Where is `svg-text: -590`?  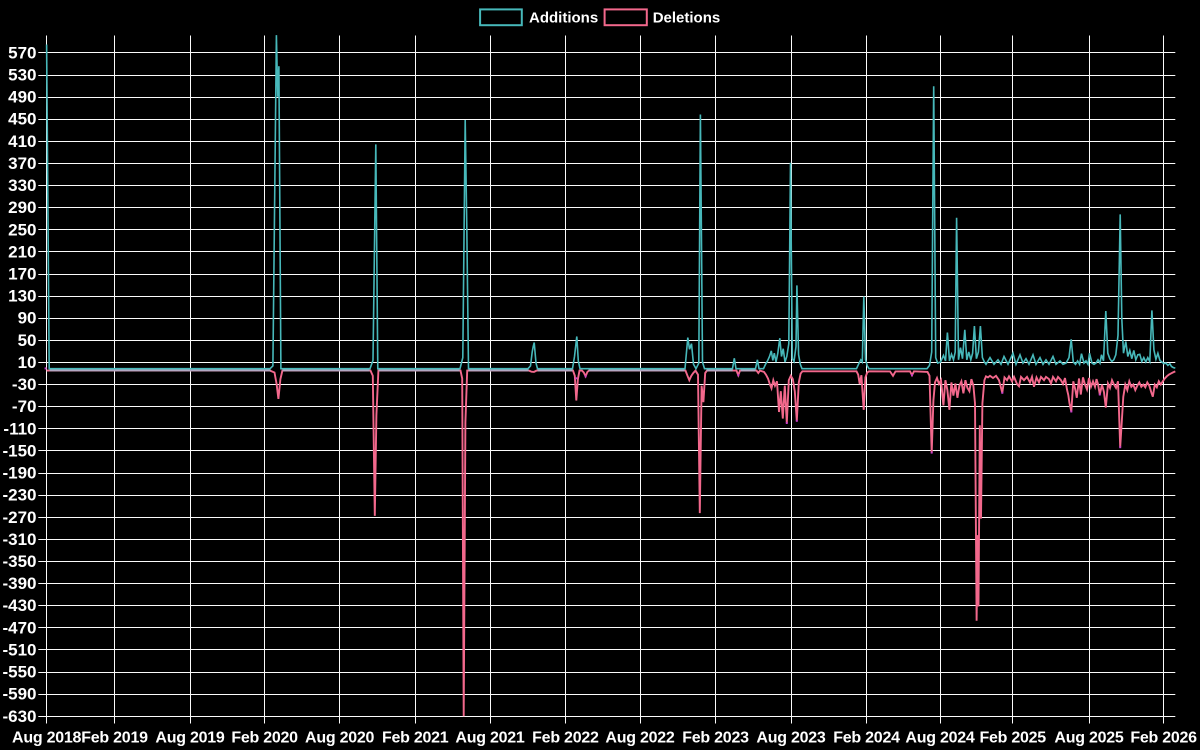 svg-text: -590 is located at coordinates (19, 694).